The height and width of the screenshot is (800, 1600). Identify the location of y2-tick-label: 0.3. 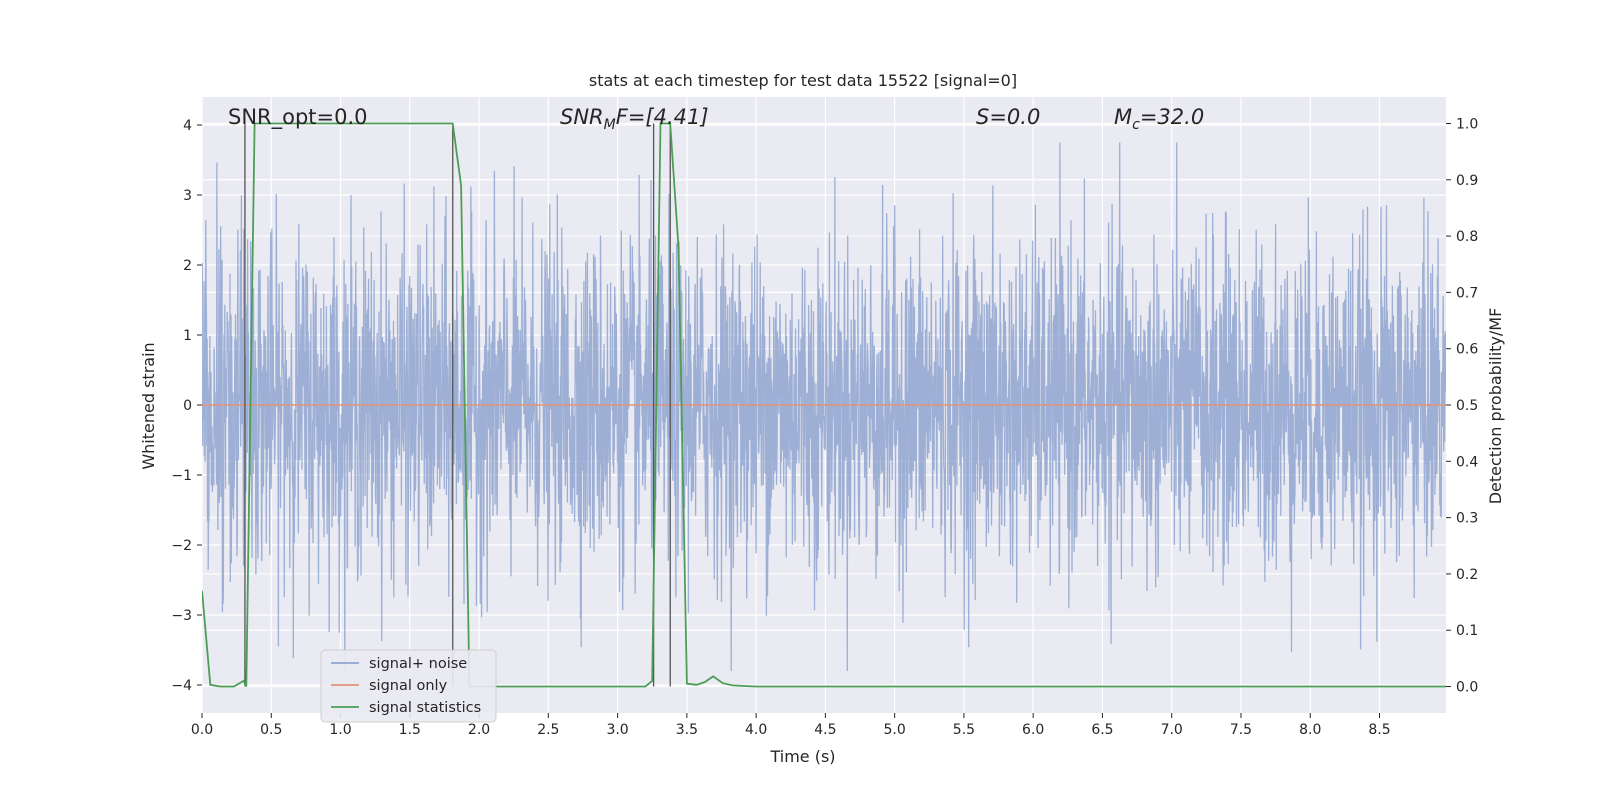
(1467, 519).